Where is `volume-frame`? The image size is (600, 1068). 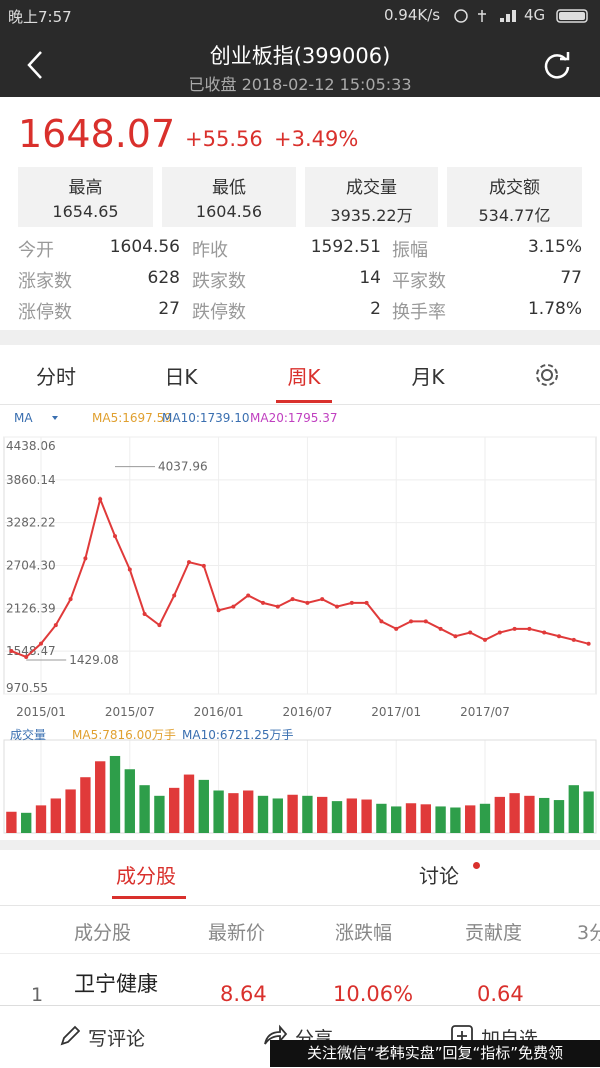
volume-frame is located at coordinates (300, 786).